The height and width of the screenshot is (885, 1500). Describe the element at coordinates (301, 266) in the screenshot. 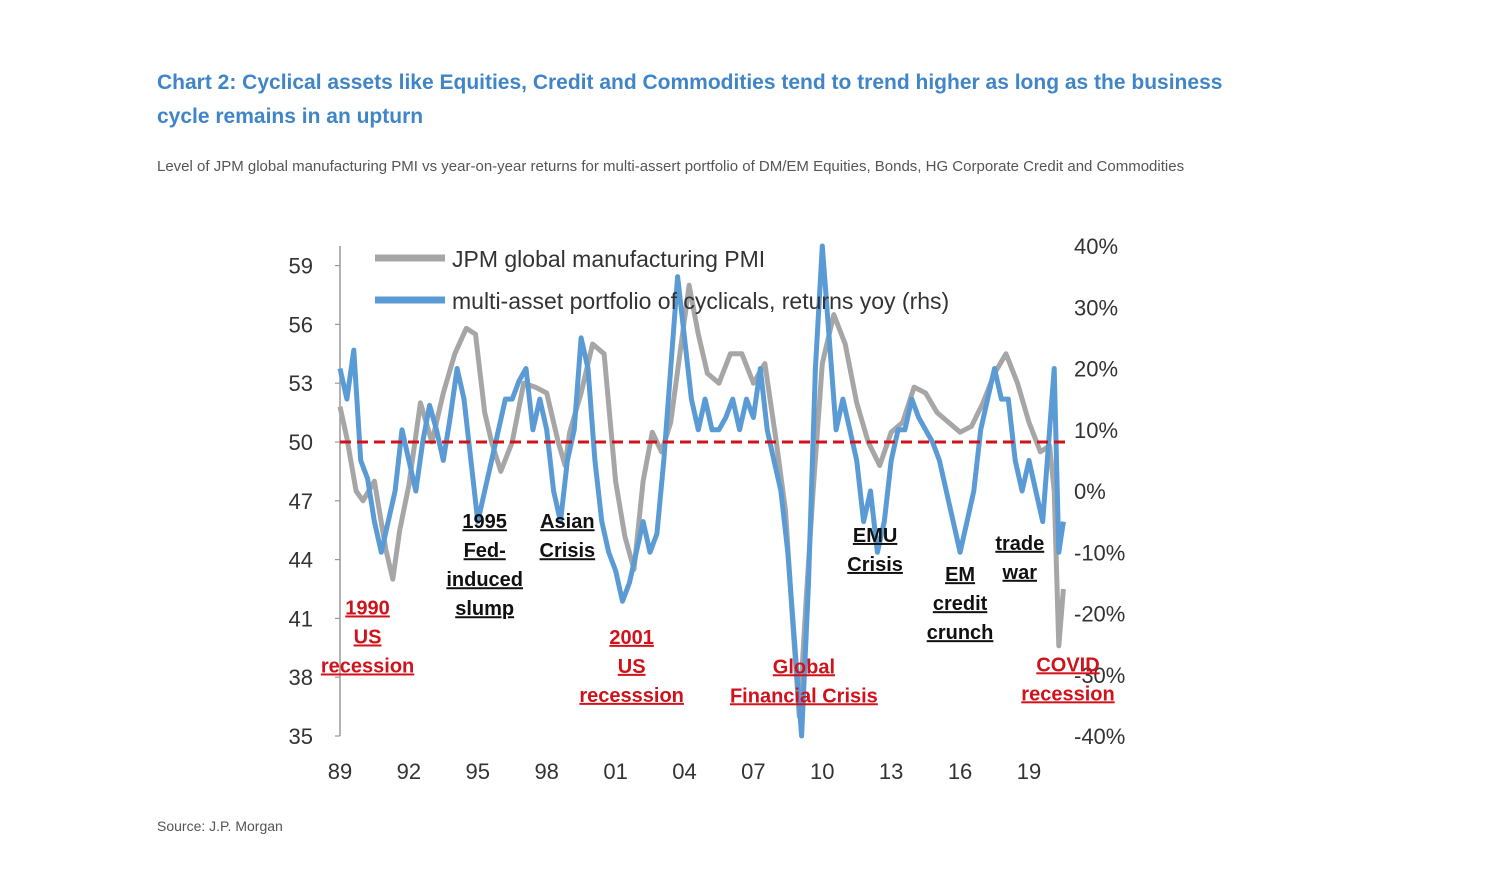

I see `left-axis-tick-label: 59` at that location.